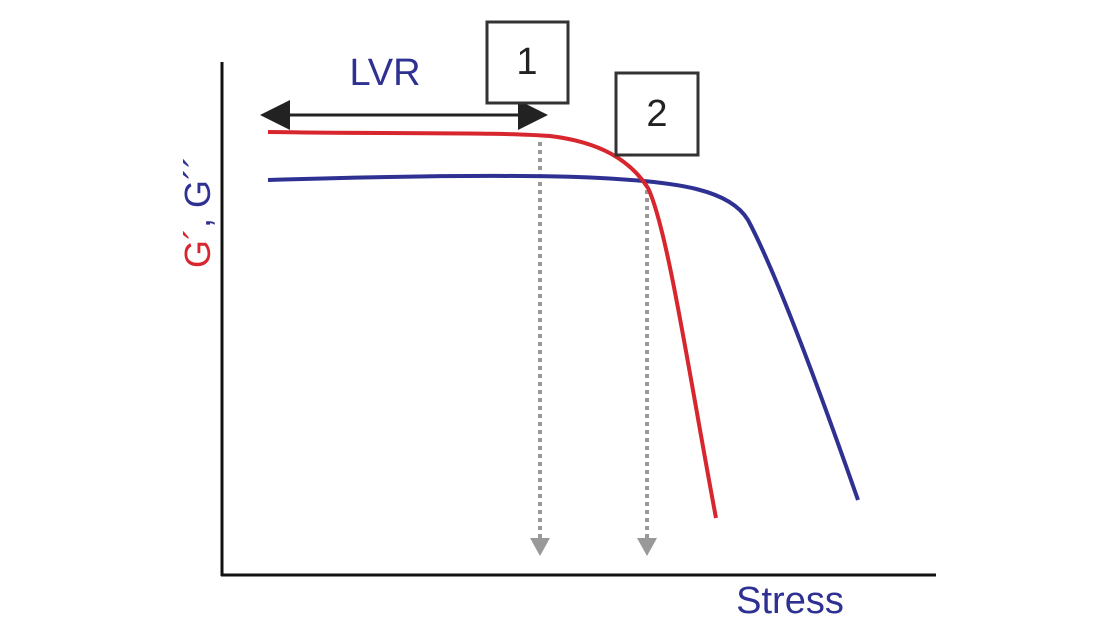  I want to click on box-2-label: 2, so click(656, 114).